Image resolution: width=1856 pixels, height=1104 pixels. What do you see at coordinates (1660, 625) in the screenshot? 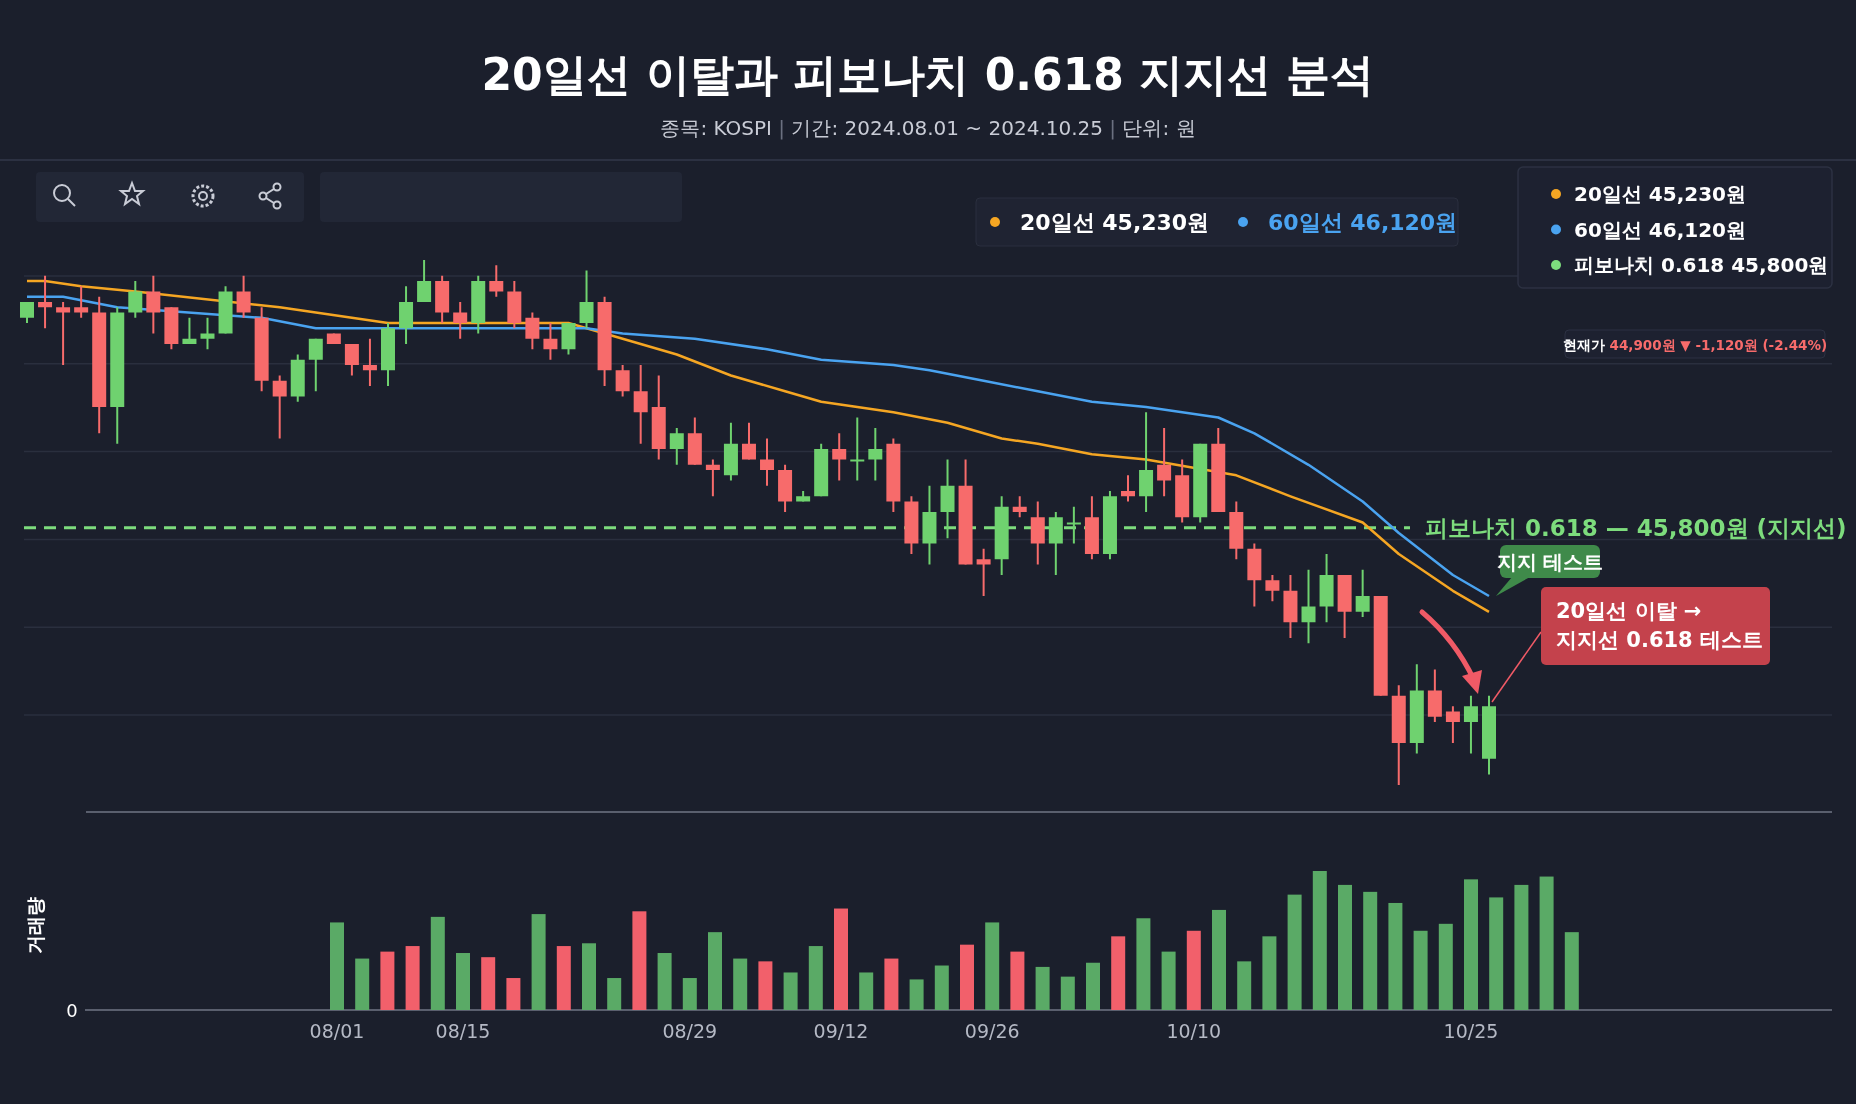
I see `text: 20일선 이탈 → 지지선 0.618 테스트` at bounding box center [1660, 625].